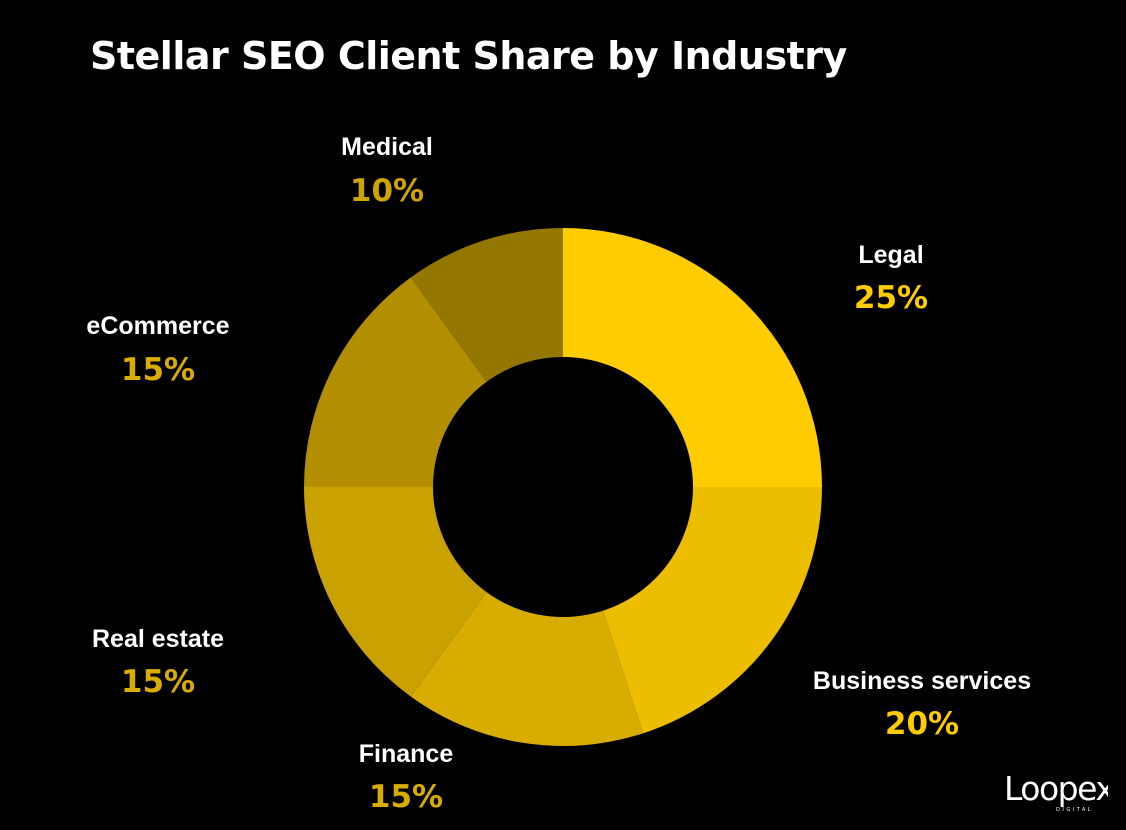 Image resolution: width=1126 pixels, height=830 pixels. What do you see at coordinates (406, 754) in the screenshot?
I see `slice-label-finance: Finance` at bounding box center [406, 754].